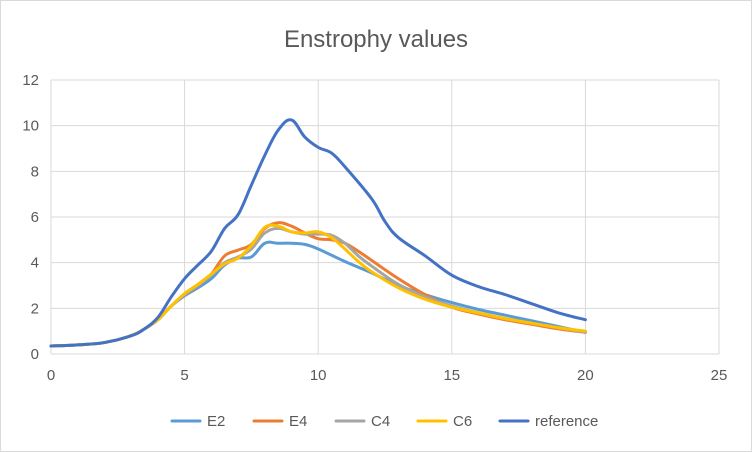  What do you see at coordinates (362, 421) in the screenshot?
I see `legend-item-c4: C4` at bounding box center [362, 421].